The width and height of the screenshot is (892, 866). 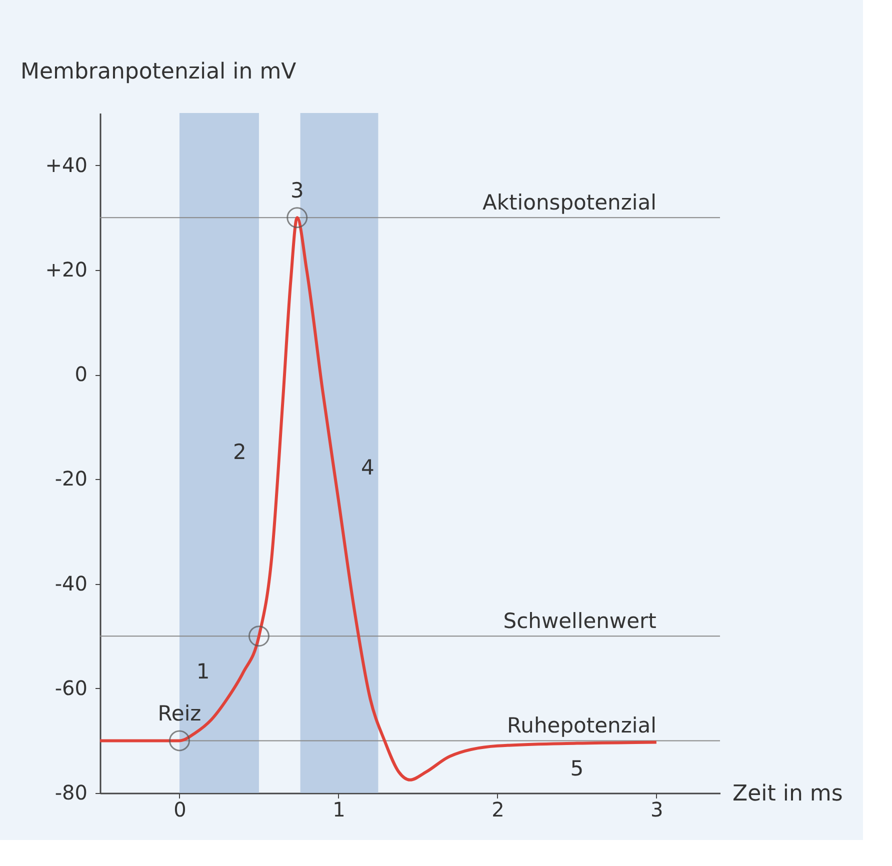 I want to click on y-axis-title: Membranpotenzial in mV, so click(x=158, y=72).